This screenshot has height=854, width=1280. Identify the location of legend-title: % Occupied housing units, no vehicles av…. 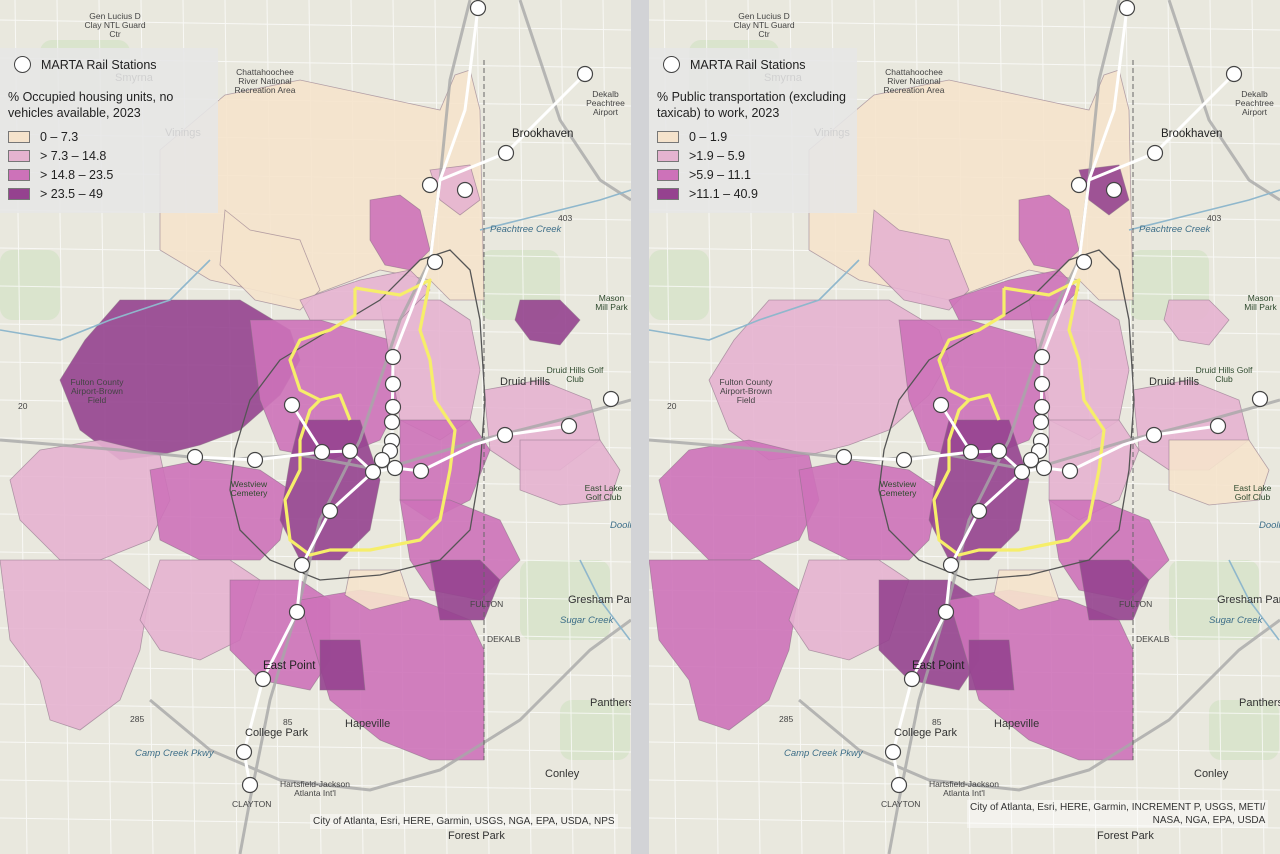
(91, 105).